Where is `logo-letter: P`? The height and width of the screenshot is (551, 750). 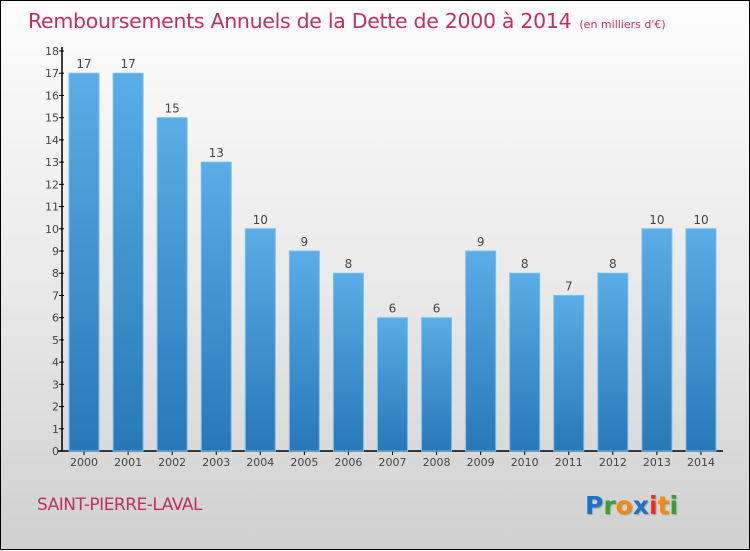 logo-letter: P is located at coordinates (594, 505).